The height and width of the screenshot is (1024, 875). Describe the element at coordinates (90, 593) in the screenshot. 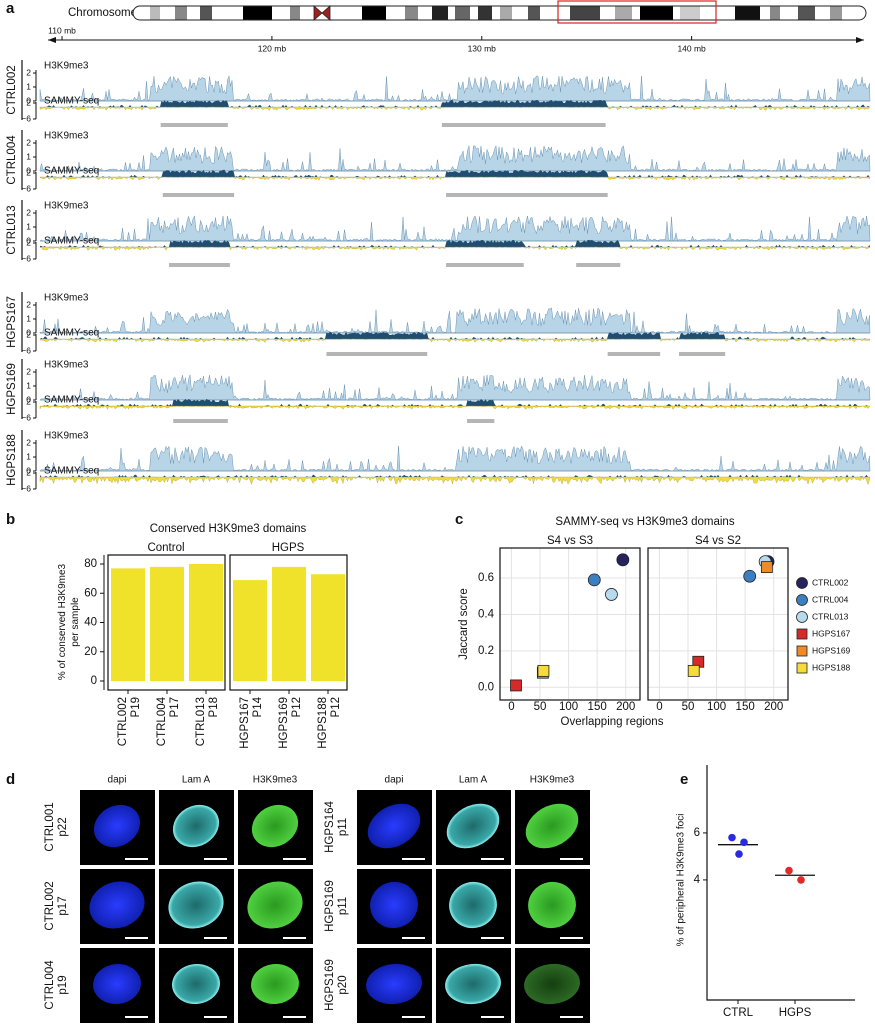

I see `y-tick-label: 60` at that location.